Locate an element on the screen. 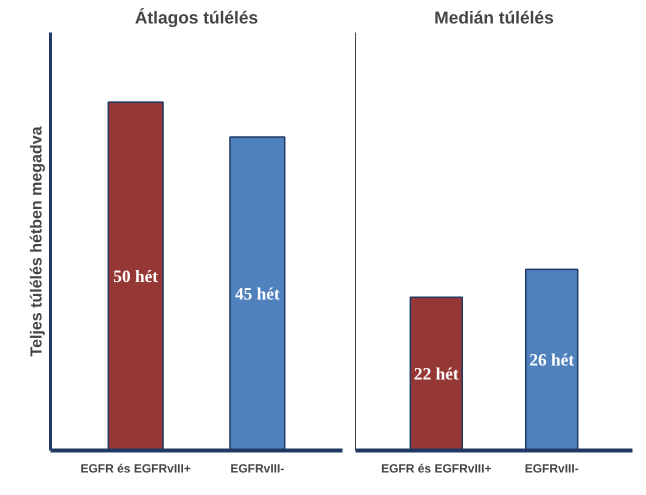 Image resolution: width=646 pixels, height=495 pixels. y-axis-title: Teljes túlélés hétben megadva is located at coordinates (37, 241).